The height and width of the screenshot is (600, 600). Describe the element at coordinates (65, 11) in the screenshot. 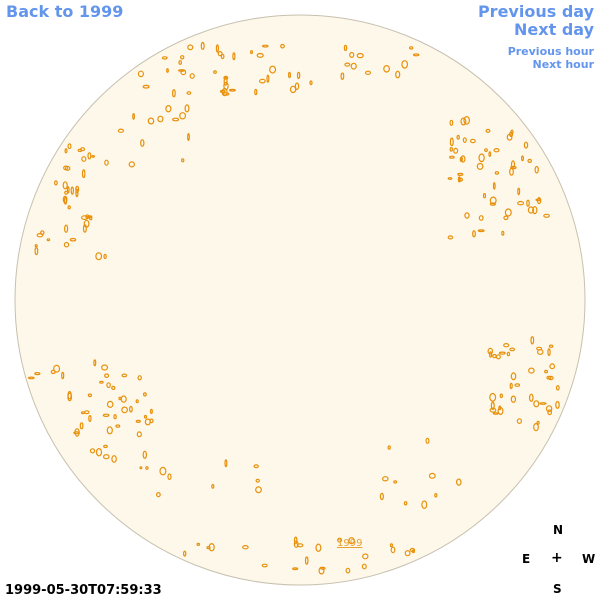

I see `back-to-year-link: Back to 1999` at that location.